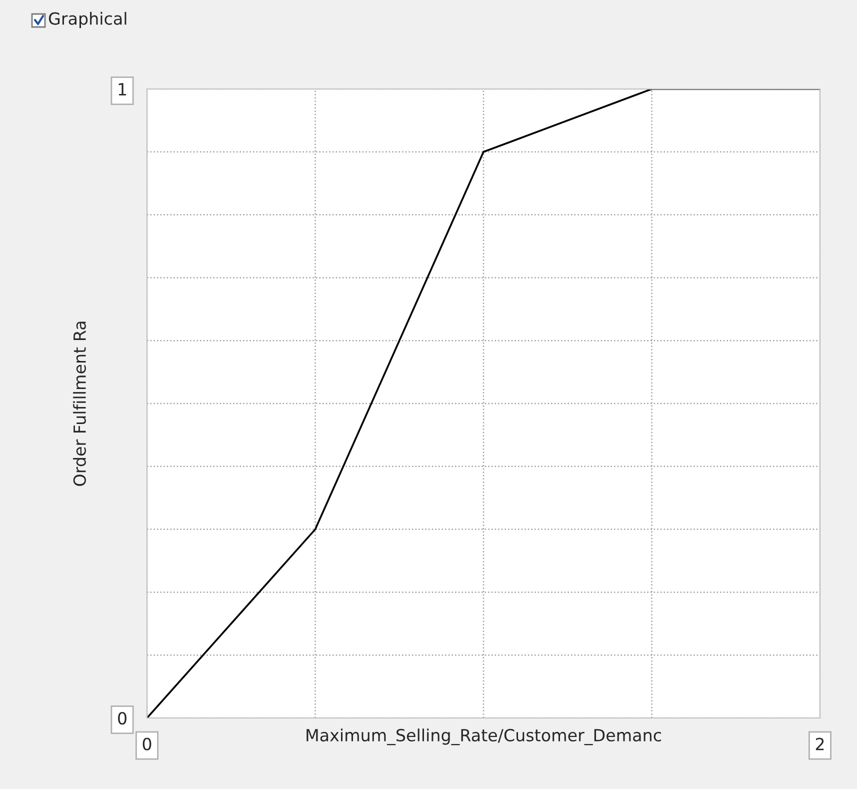 The height and width of the screenshot is (789, 857). I want to click on chart-title: Graphical, so click(87, 20).